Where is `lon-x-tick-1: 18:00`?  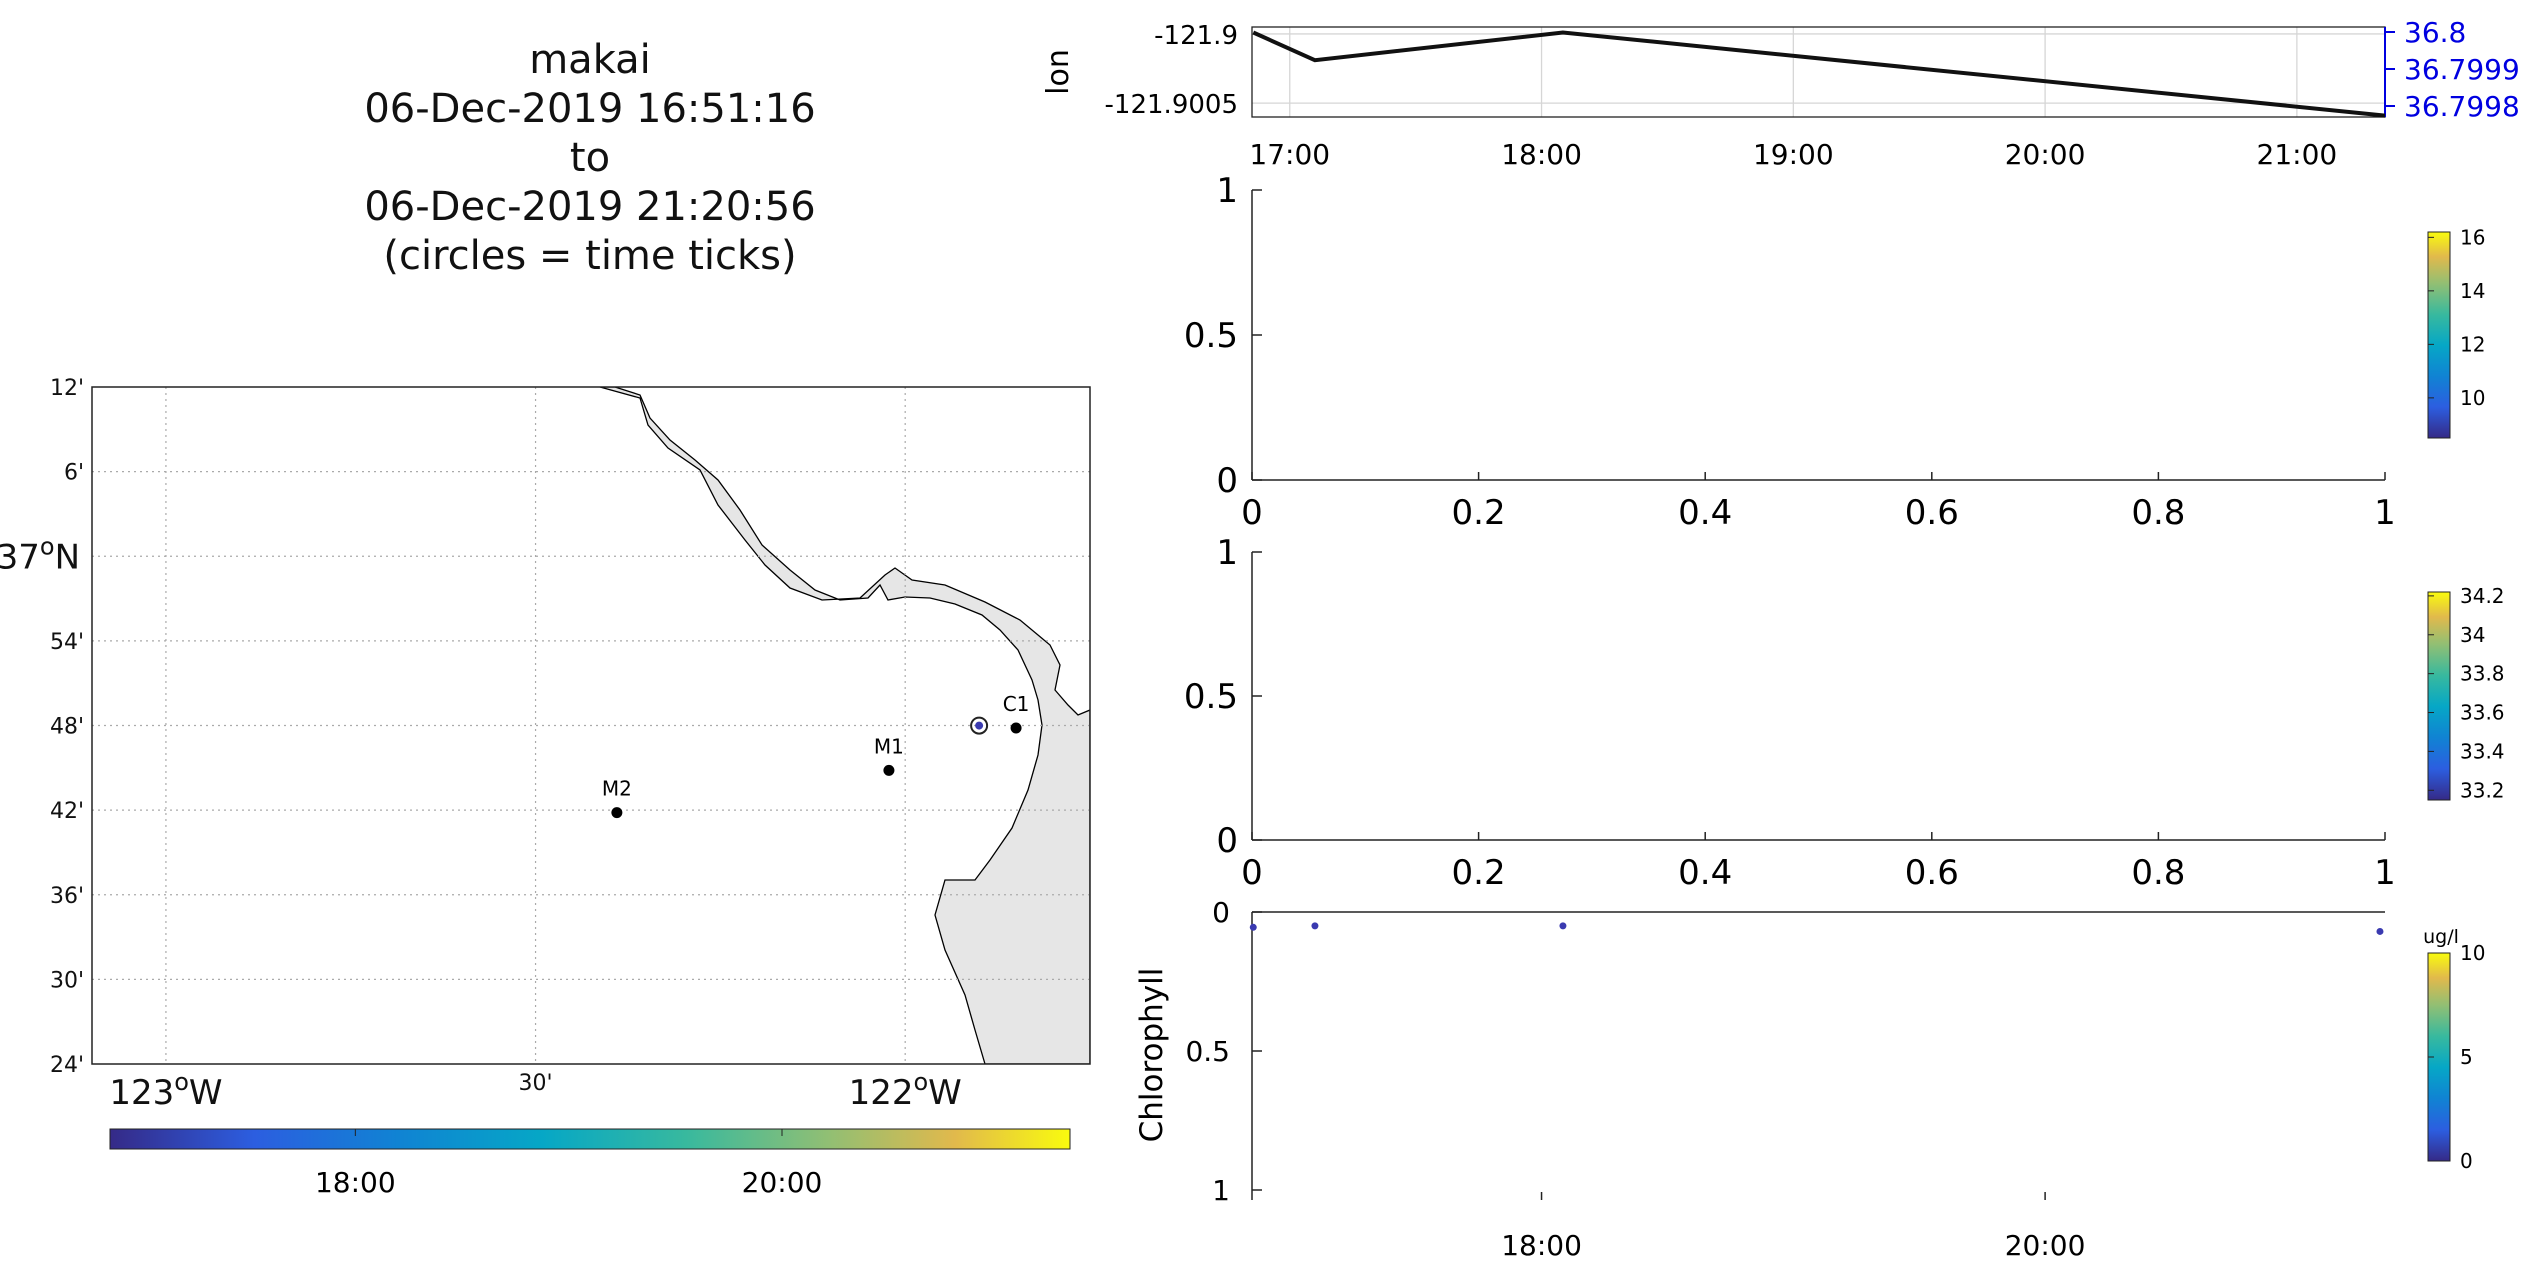
lon-x-tick-1: 18:00 is located at coordinates (1541, 154).